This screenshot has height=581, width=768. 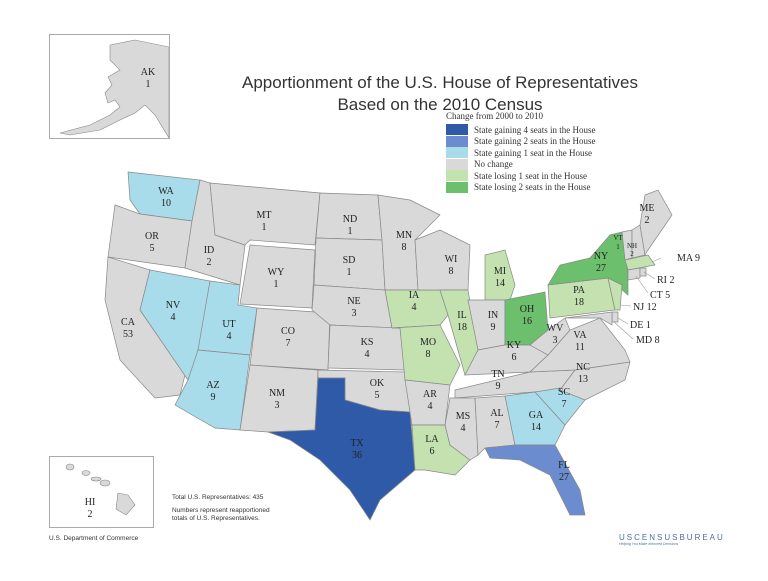 What do you see at coordinates (647, 220) in the screenshot?
I see `state-seats-ME: 2` at bounding box center [647, 220].